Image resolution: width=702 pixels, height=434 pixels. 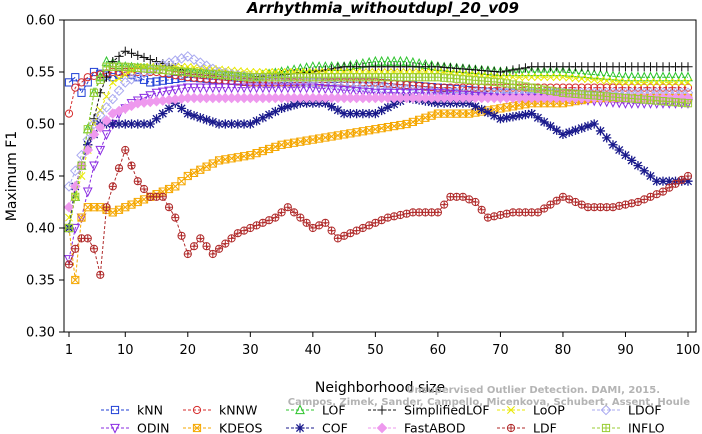 What do you see at coordinates (316, 410) in the screenshot?
I see `legend-item-lof: LOF` at bounding box center [316, 410].